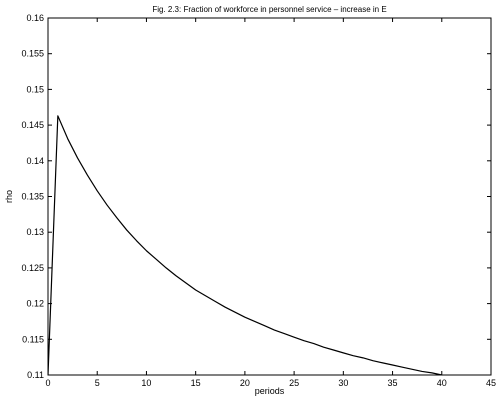 This screenshot has height=402, width=499. Describe the element at coordinates (270, 391) in the screenshot. I see `x-axis-label: periods` at that location.